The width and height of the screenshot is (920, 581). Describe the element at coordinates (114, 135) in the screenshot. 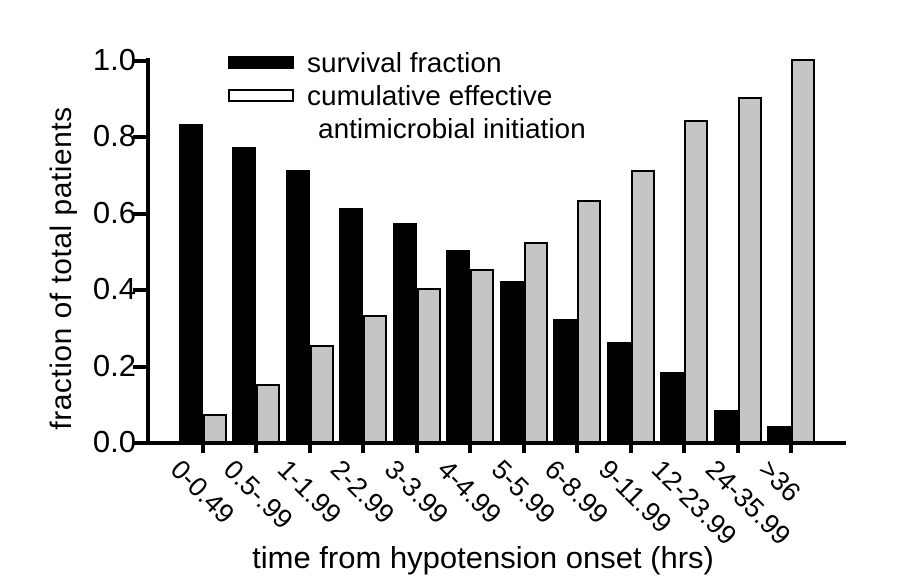

I see `y-tick-label-0.8: 0.8` at that location.